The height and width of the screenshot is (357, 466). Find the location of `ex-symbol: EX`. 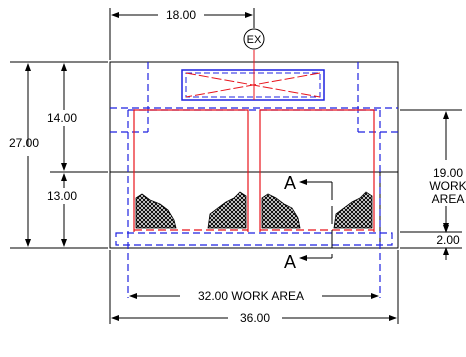

ex-symbol: EX is located at coordinates (254, 39).